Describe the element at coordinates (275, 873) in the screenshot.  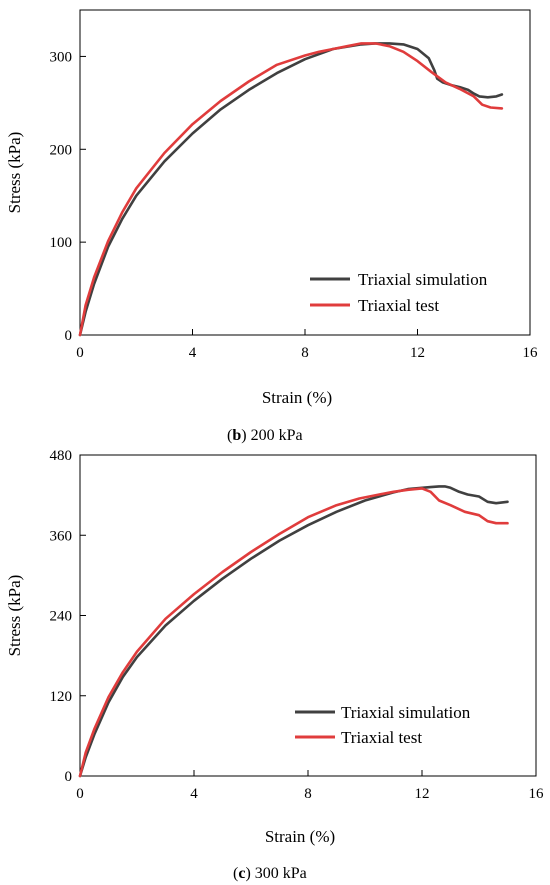
I see `caption-text: ) 300 kPa` at that location.